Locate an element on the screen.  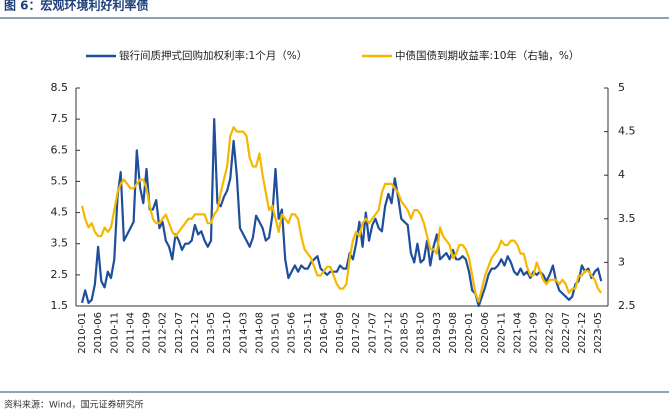
x-tick-label: 2019-08 is located at coordinates (453, 333).